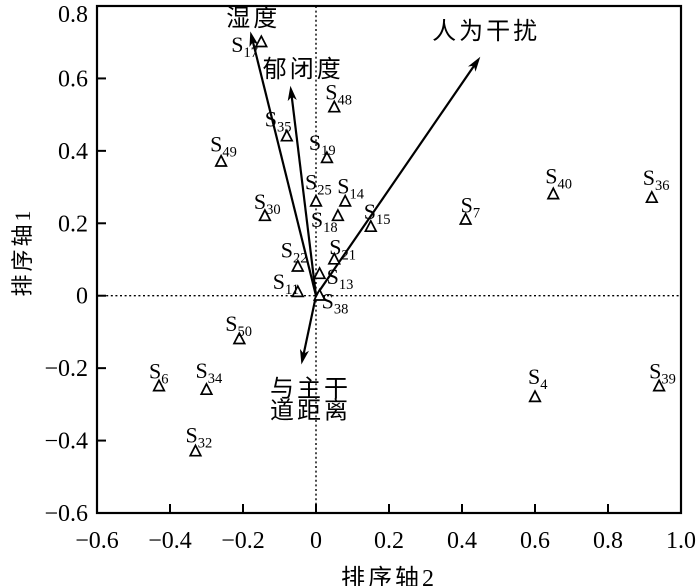 The image size is (700, 586). I want to click on site-label-S50: S50, so click(238, 325).